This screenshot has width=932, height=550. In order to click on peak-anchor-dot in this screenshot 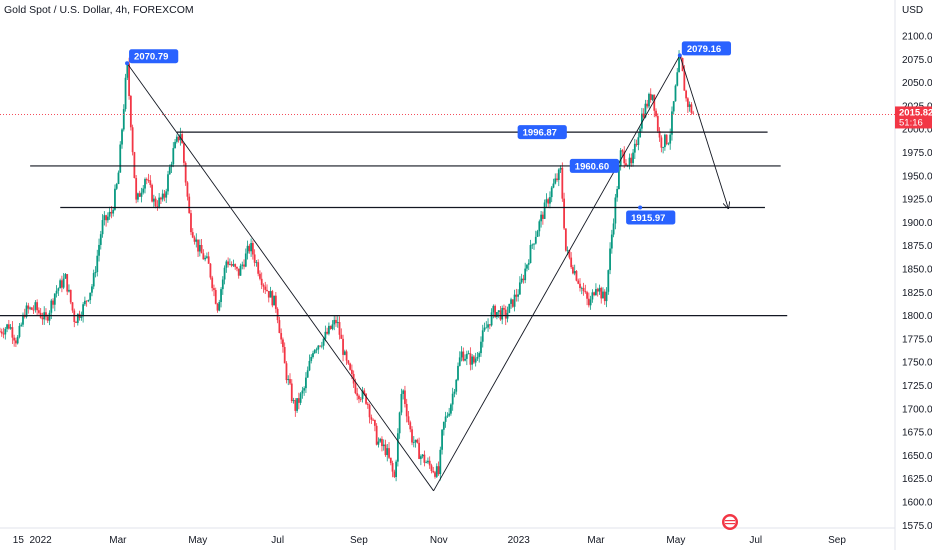, I will do `click(127, 63)`.